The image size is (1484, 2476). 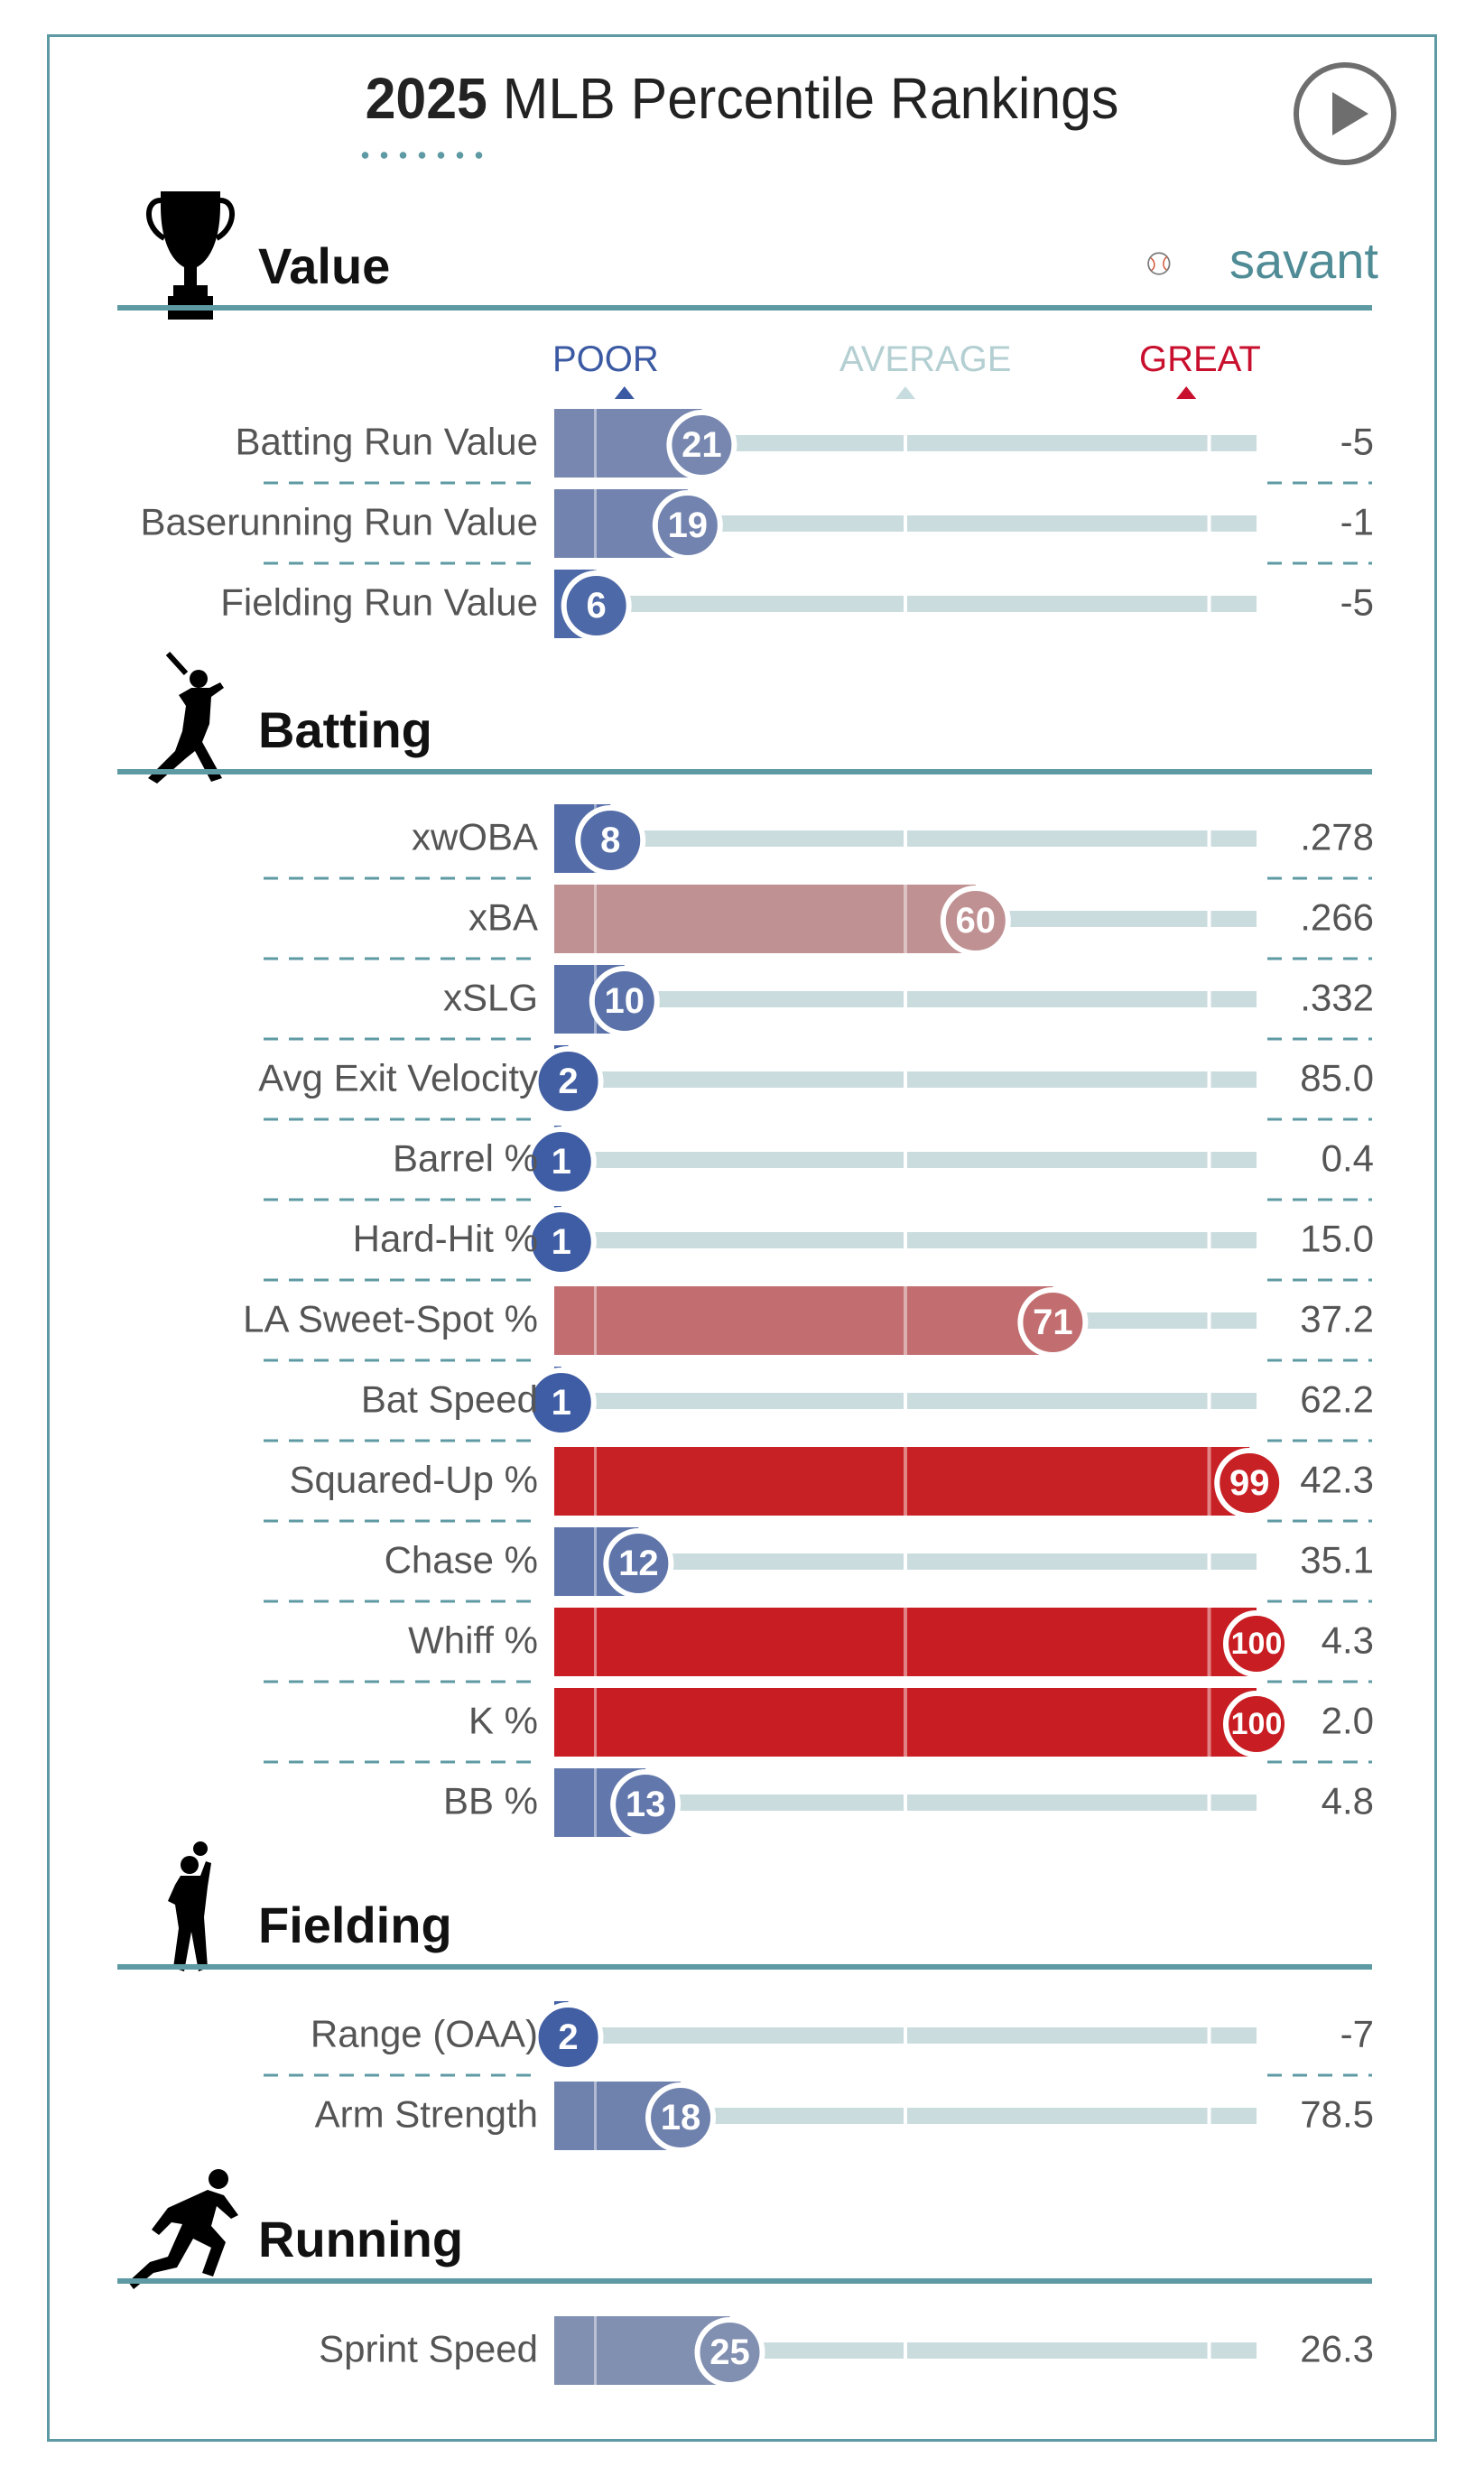 I want to click on percentile-label: 6, so click(x=597, y=606).